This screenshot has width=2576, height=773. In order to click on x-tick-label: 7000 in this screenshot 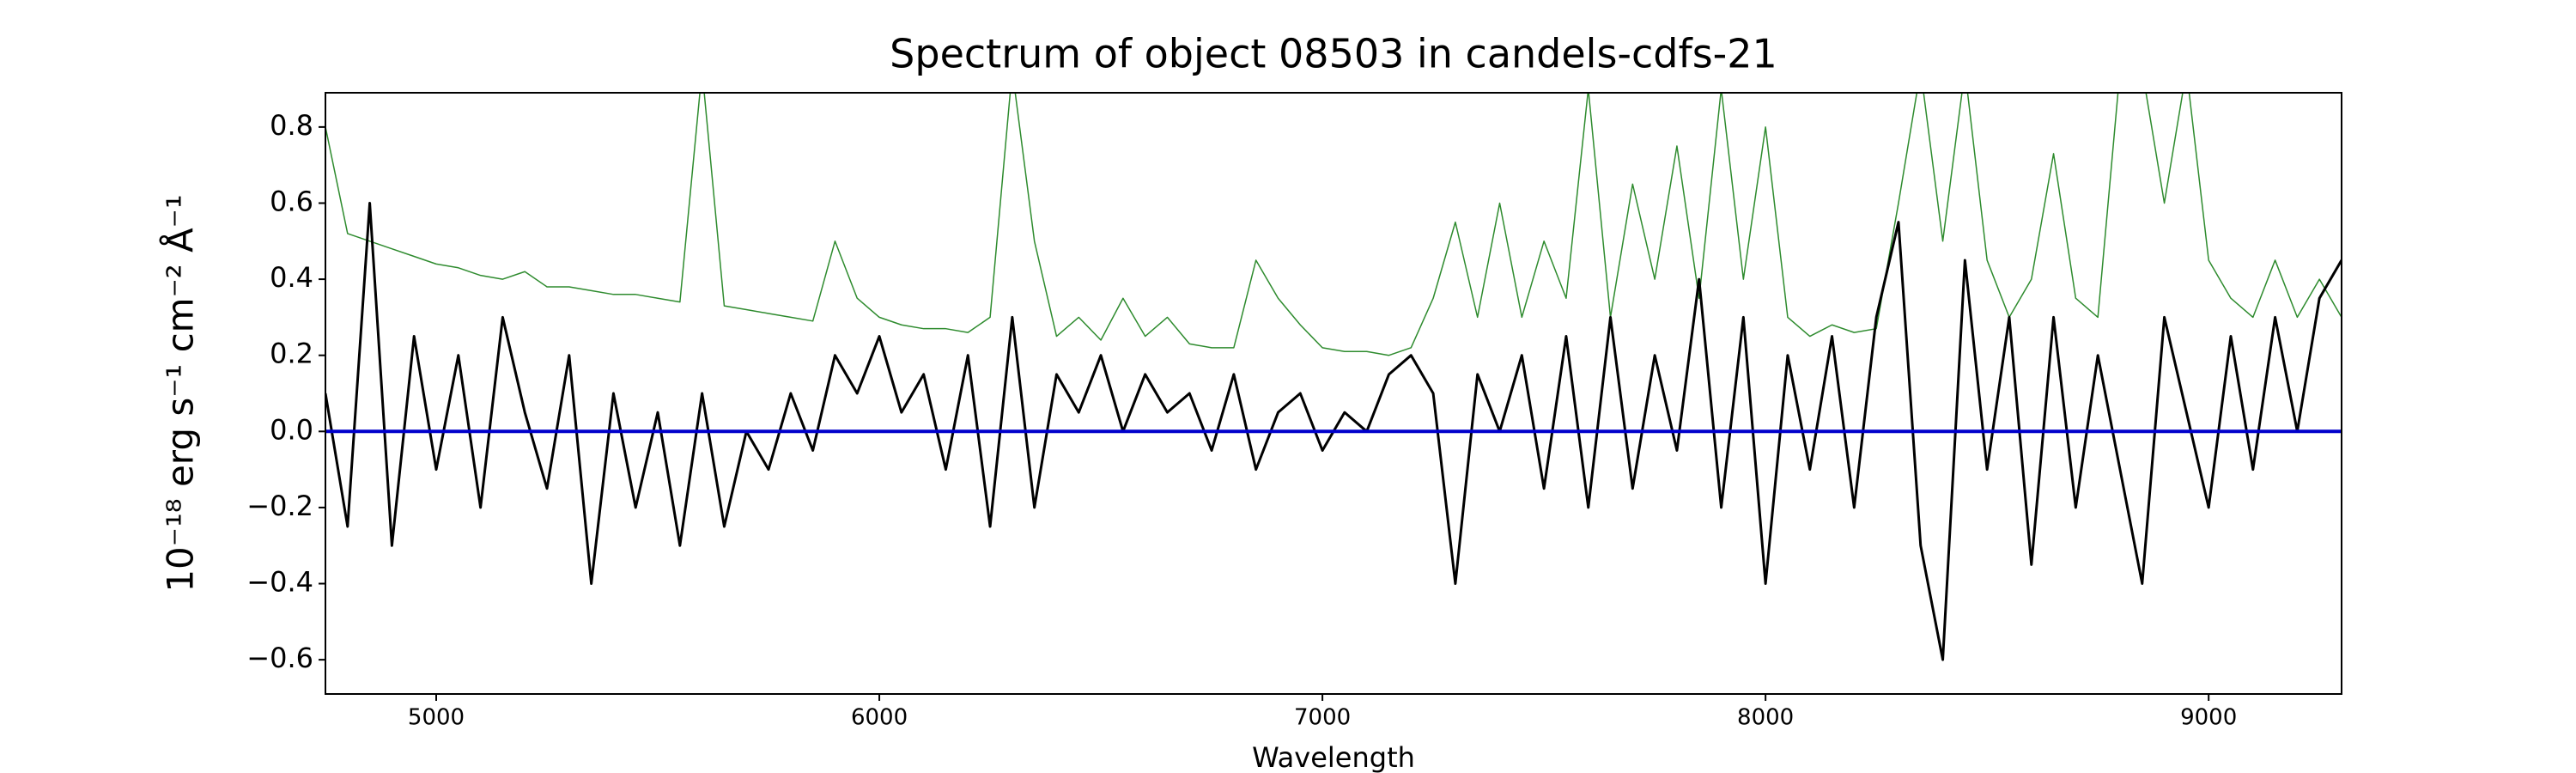, I will do `click(1323, 718)`.